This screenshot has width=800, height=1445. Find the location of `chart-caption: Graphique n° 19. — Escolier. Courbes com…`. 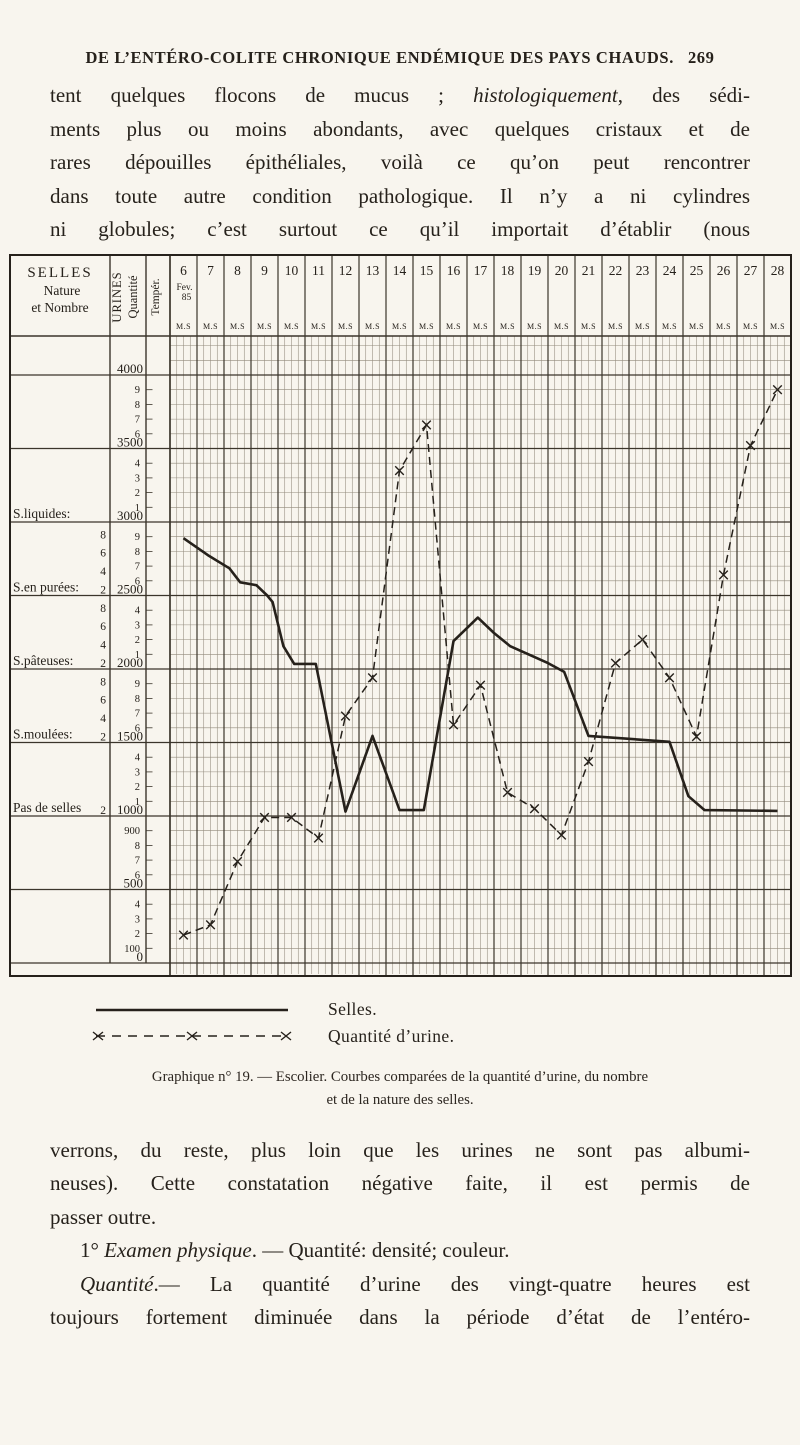

chart-caption: Graphique n° 19. — Escolier. Courbes com… is located at coordinates (400, 1089).